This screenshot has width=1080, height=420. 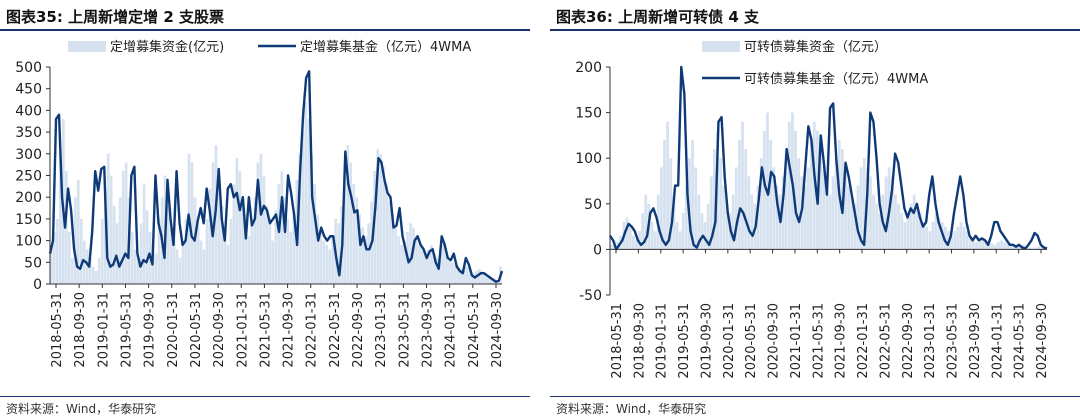 What do you see at coordinates (312, 330) in the screenshot?
I see `x-tick-label: 2022-01-31` at bounding box center [312, 330].